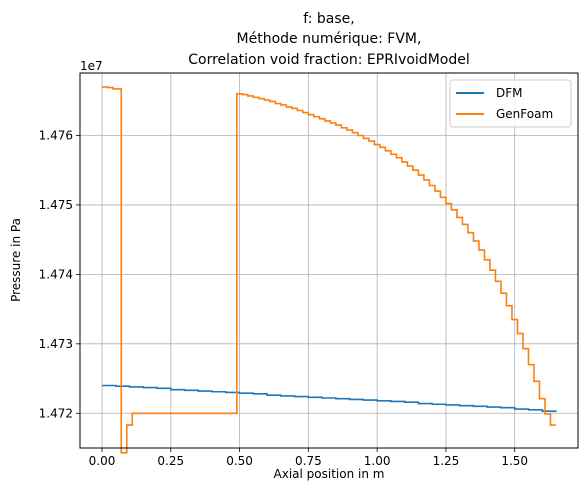 The image size is (584, 497). What do you see at coordinates (102, 461) in the screenshot?
I see `x-tick-label: 0.00` at bounding box center [102, 461].